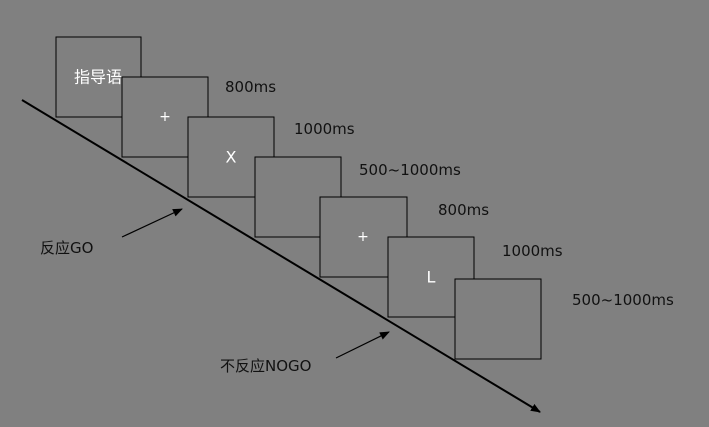  I want to click on go-pointer-arrow, so click(152, 223).